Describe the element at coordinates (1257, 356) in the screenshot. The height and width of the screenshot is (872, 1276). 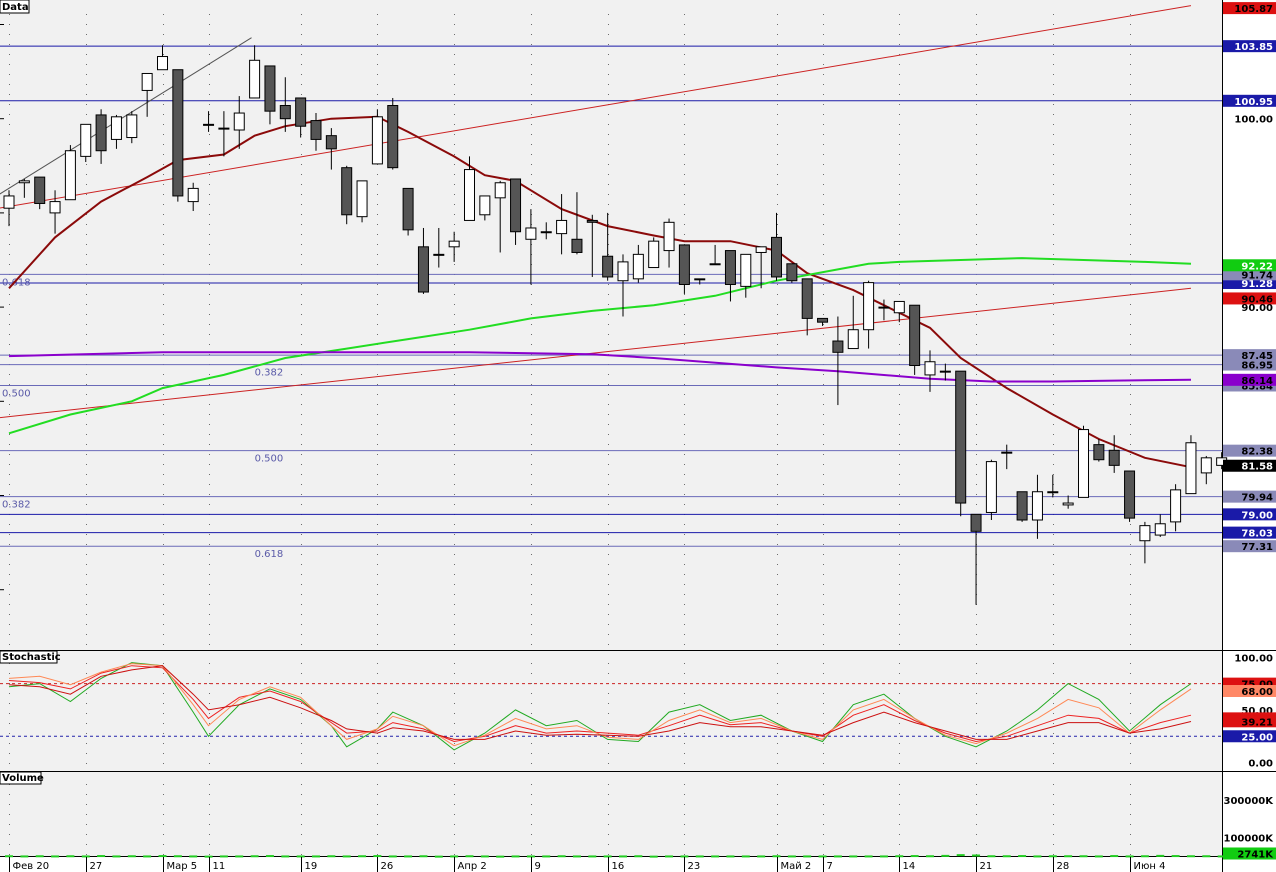
I see `fib-price-label-text: 87.45` at that location.